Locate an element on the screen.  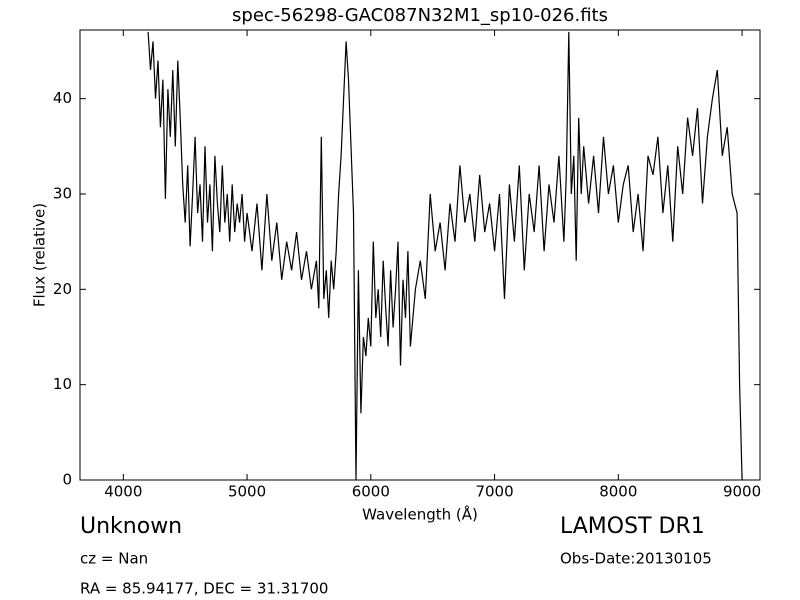
x-tick-label: 8000 is located at coordinates (618, 492).